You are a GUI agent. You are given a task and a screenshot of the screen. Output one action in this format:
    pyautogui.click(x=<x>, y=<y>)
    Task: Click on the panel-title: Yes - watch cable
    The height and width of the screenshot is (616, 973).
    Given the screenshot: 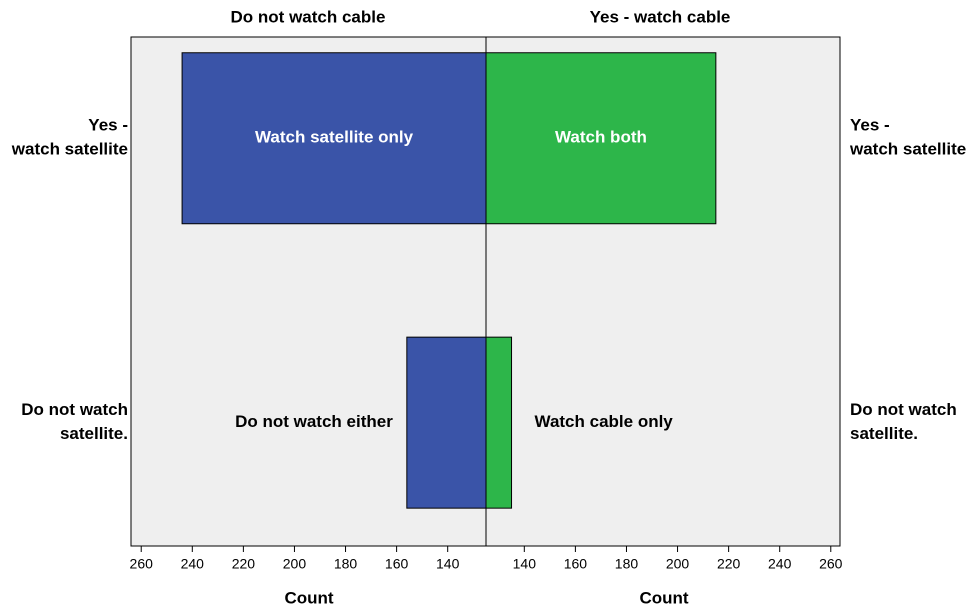 What is the action you would take?
    pyautogui.click(x=660, y=16)
    